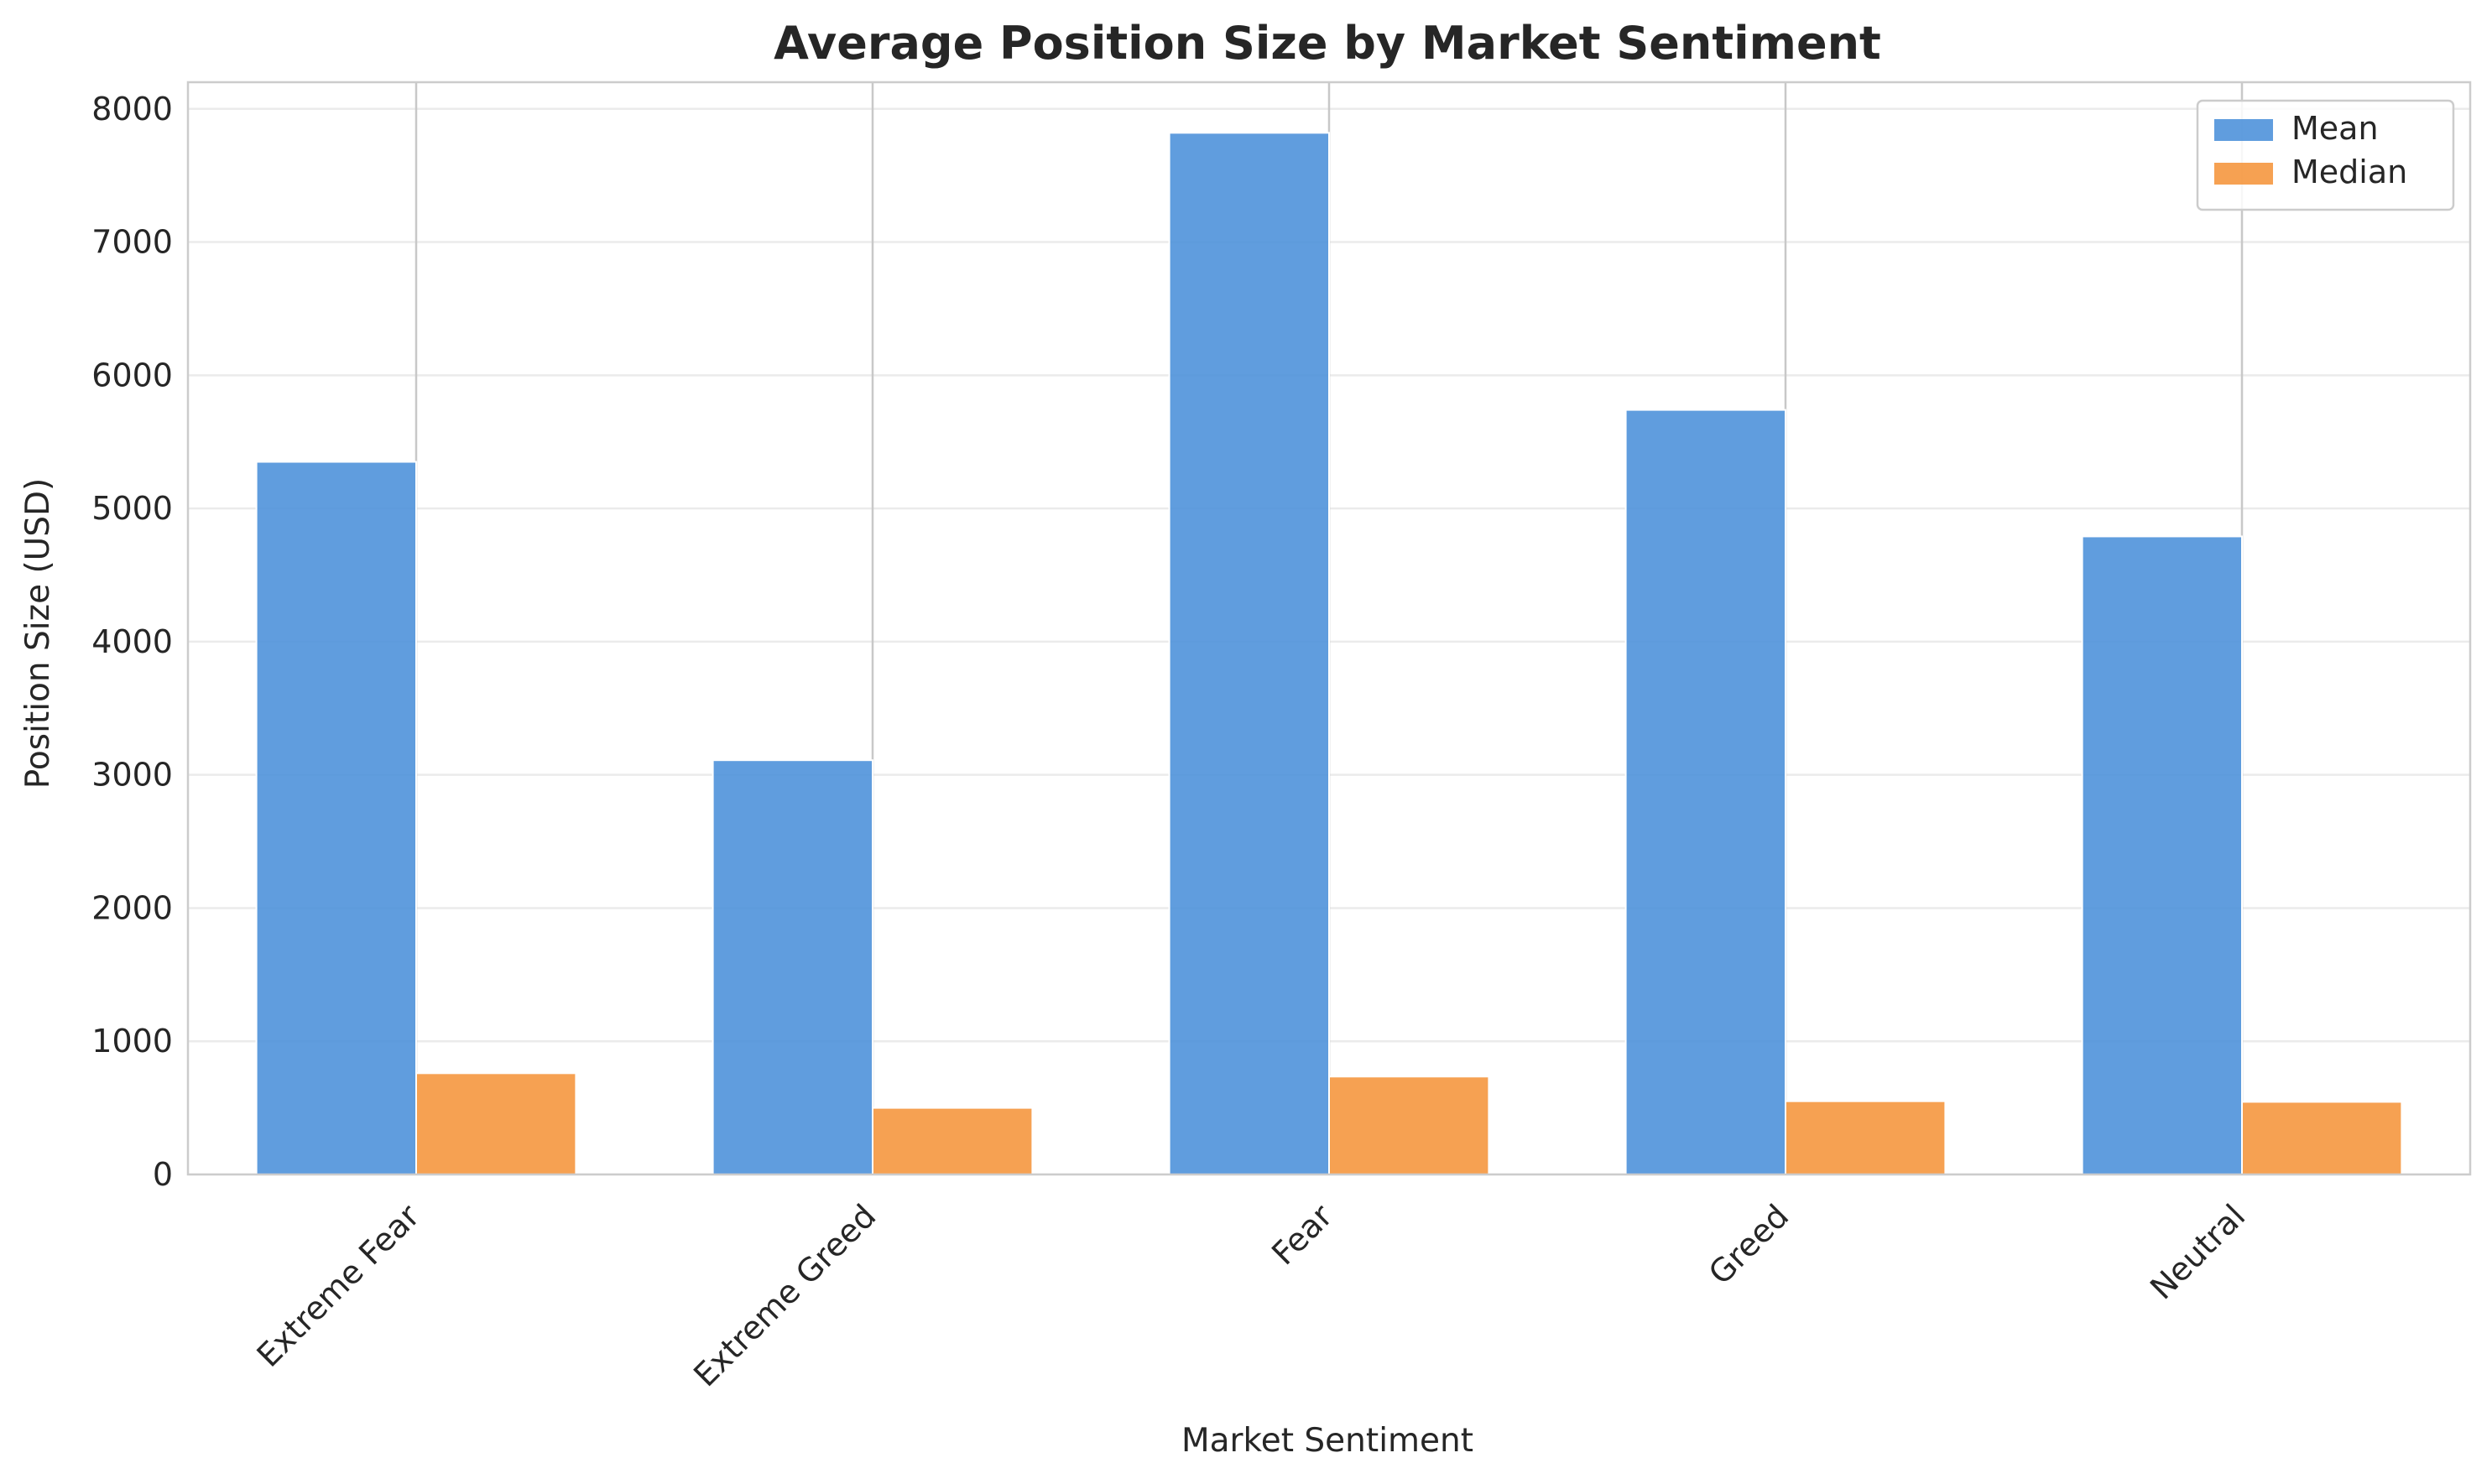  What do you see at coordinates (38, 633) in the screenshot?
I see `y-axis-label: Position Size (USD)` at bounding box center [38, 633].